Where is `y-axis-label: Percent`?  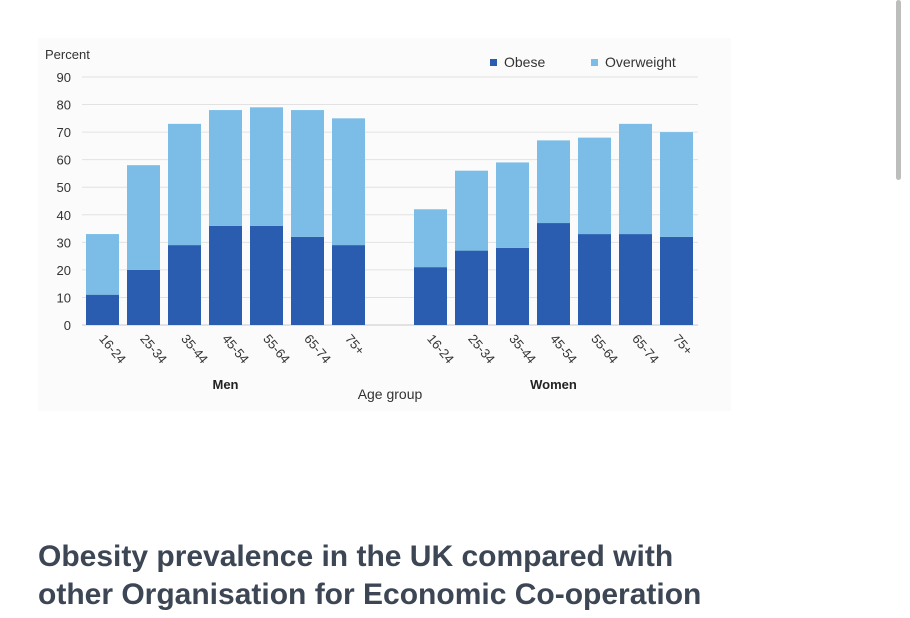 y-axis-label: Percent is located at coordinates (67, 54).